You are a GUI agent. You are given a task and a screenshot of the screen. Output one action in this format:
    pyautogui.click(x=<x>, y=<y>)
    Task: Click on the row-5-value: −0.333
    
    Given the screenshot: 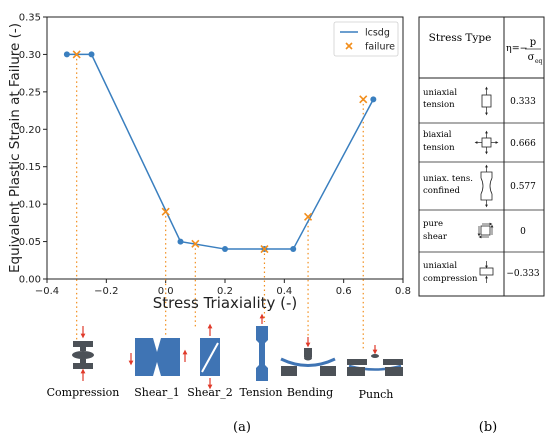 What is the action you would take?
    pyautogui.click(x=523, y=274)
    